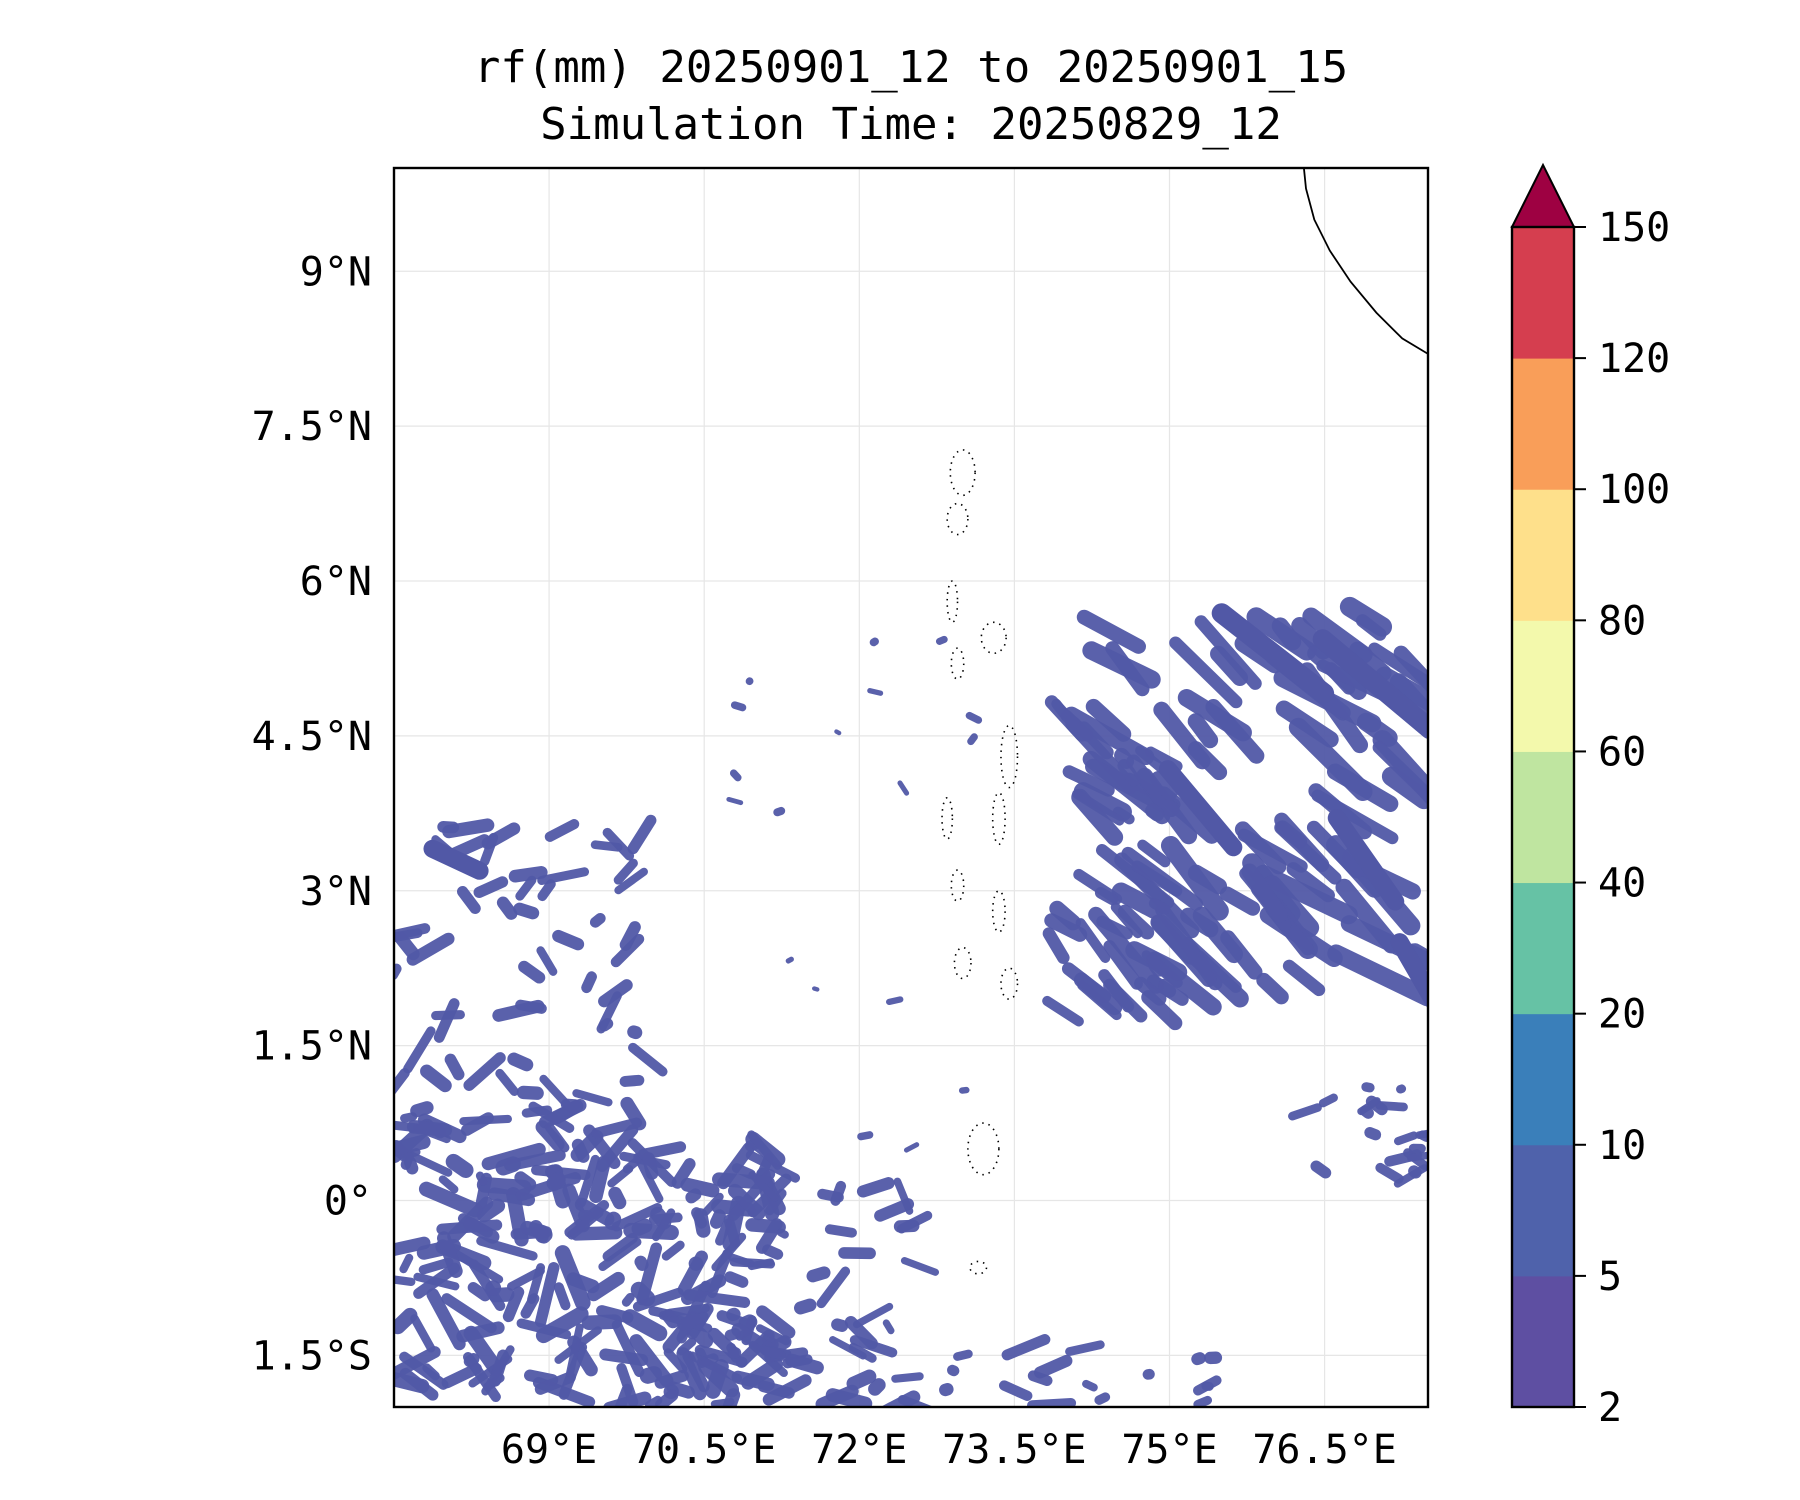  Describe the element at coordinates (1634, 490) in the screenshot. I see `colorbar-tick-label: 100` at that location.